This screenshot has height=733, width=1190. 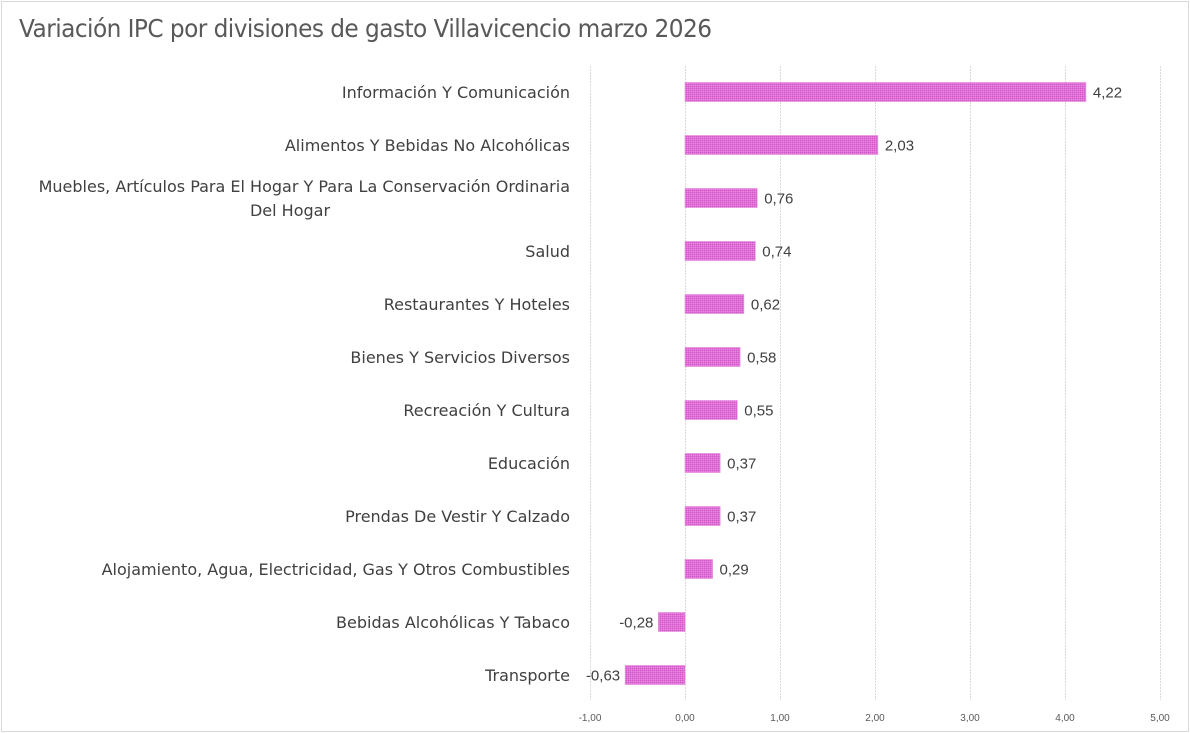 I want to click on data-label: 0,74, so click(x=776, y=252).